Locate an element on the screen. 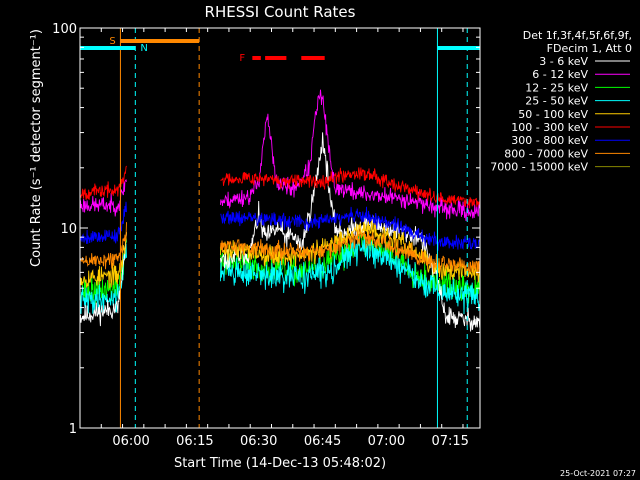 This screenshot has height=480, width=640. legend-entry-label: 7000 - 15000 keV is located at coordinates (539, 167).